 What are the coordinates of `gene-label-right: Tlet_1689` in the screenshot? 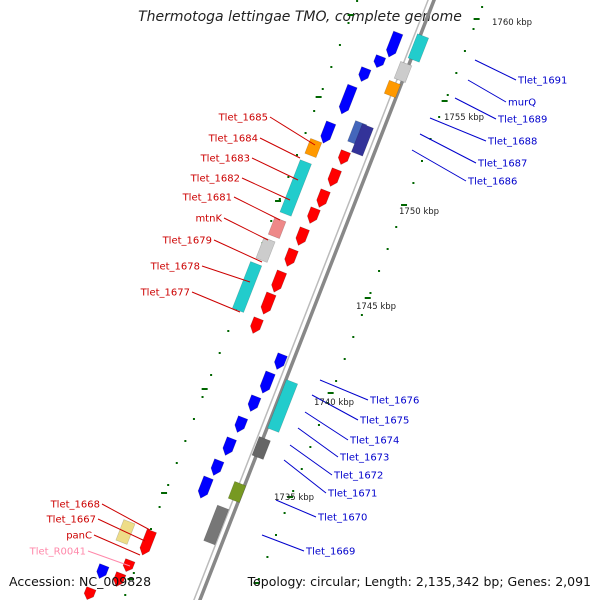 It's located at (522, 120).